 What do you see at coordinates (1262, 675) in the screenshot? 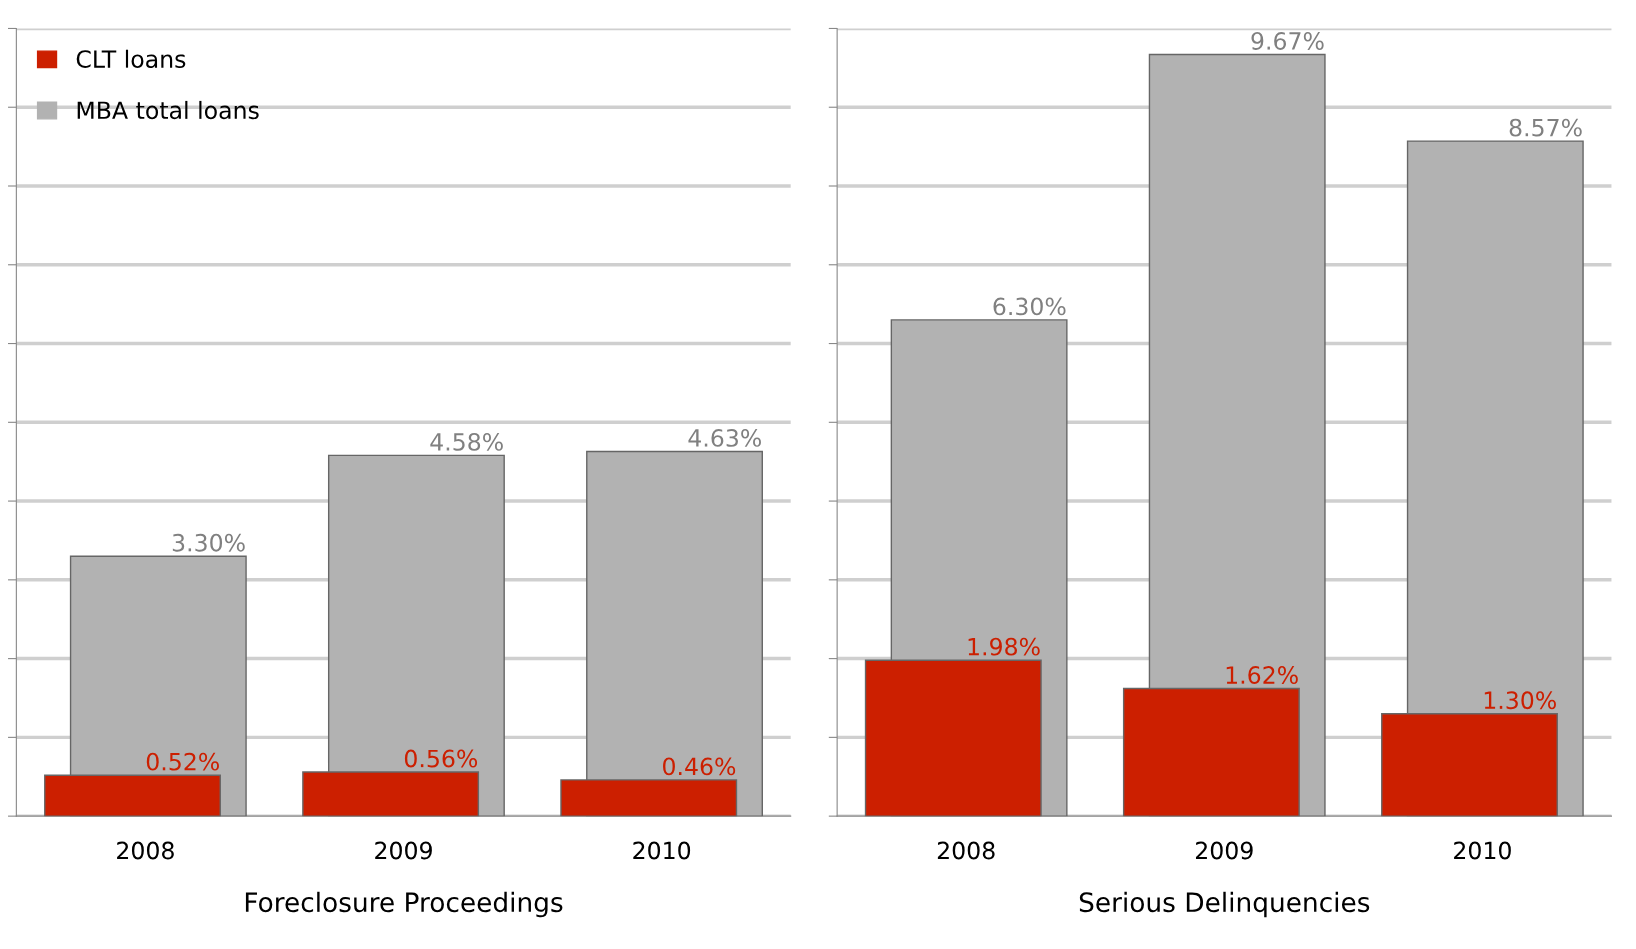
I see `data-label: 1.62%` at bounding box center [1262, 675].